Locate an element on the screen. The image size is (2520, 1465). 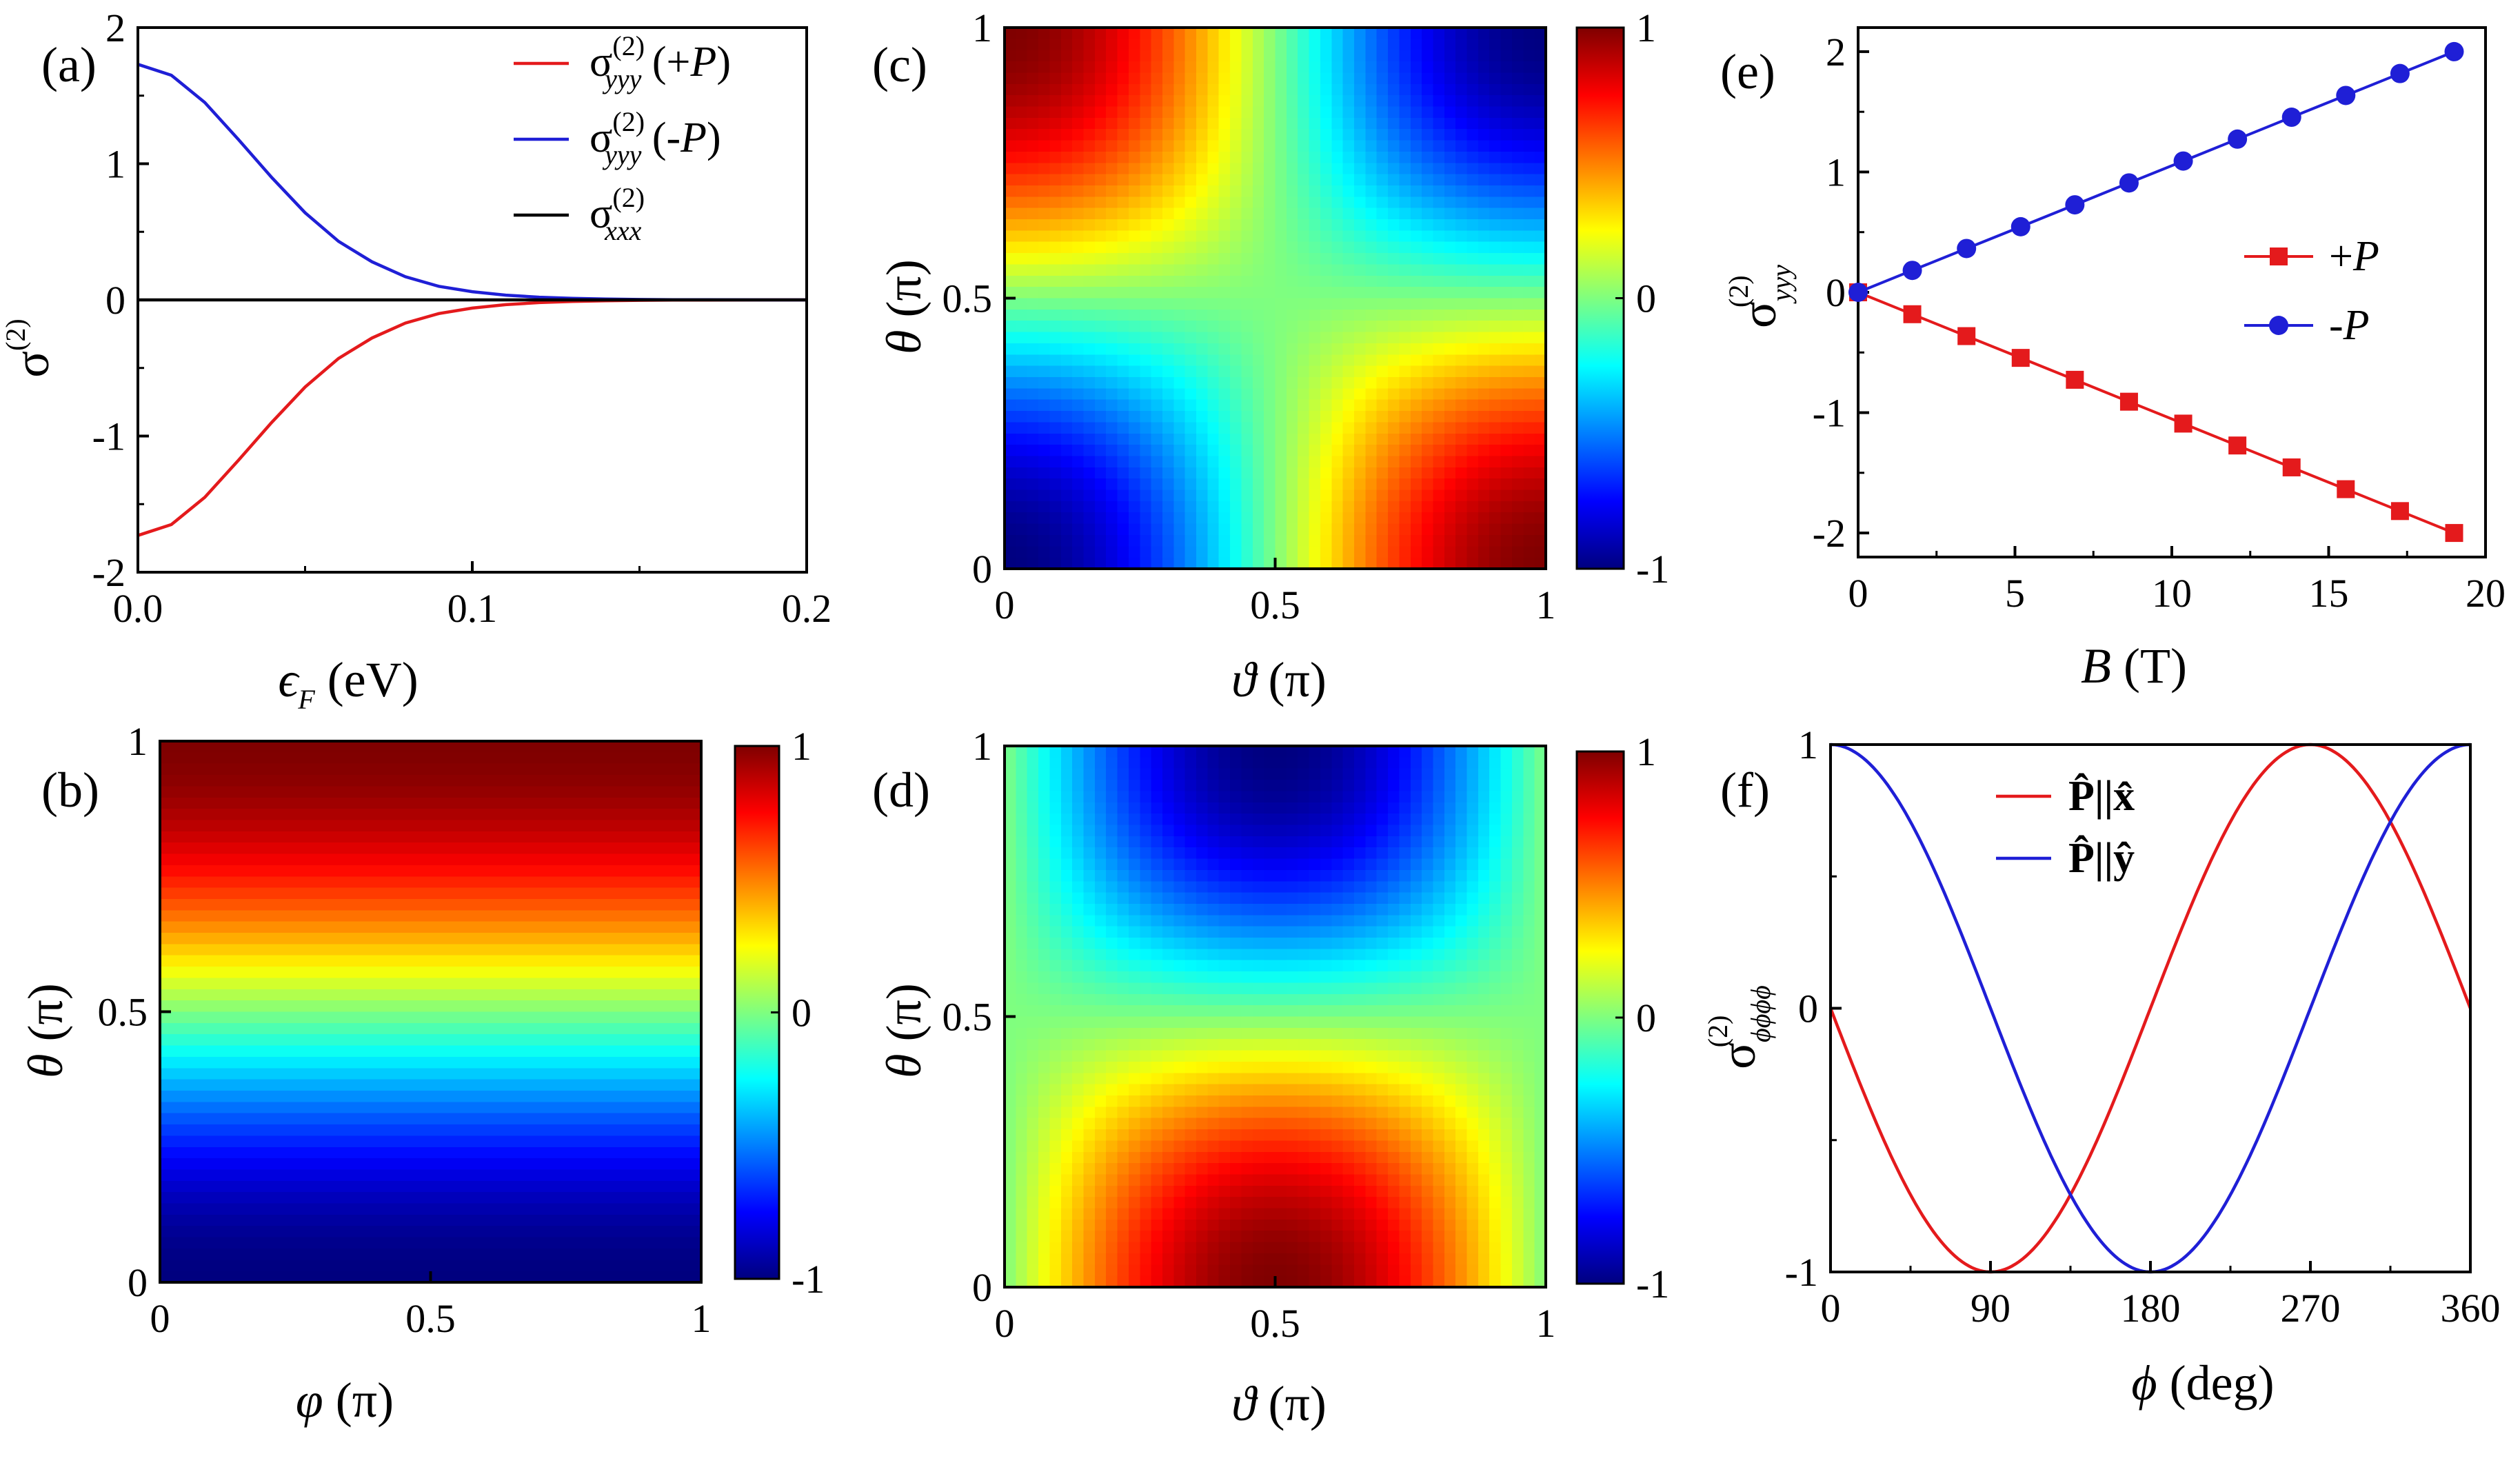
panel-a-legend: σ(2) yyy (+P)σ(2) yyy (-P)σ(2) xxx is located at coordinates (622, 138).